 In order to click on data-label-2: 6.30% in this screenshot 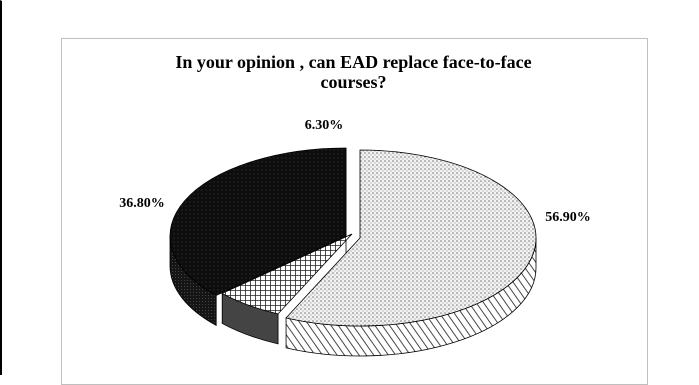, I will do `click(324, 125)`.